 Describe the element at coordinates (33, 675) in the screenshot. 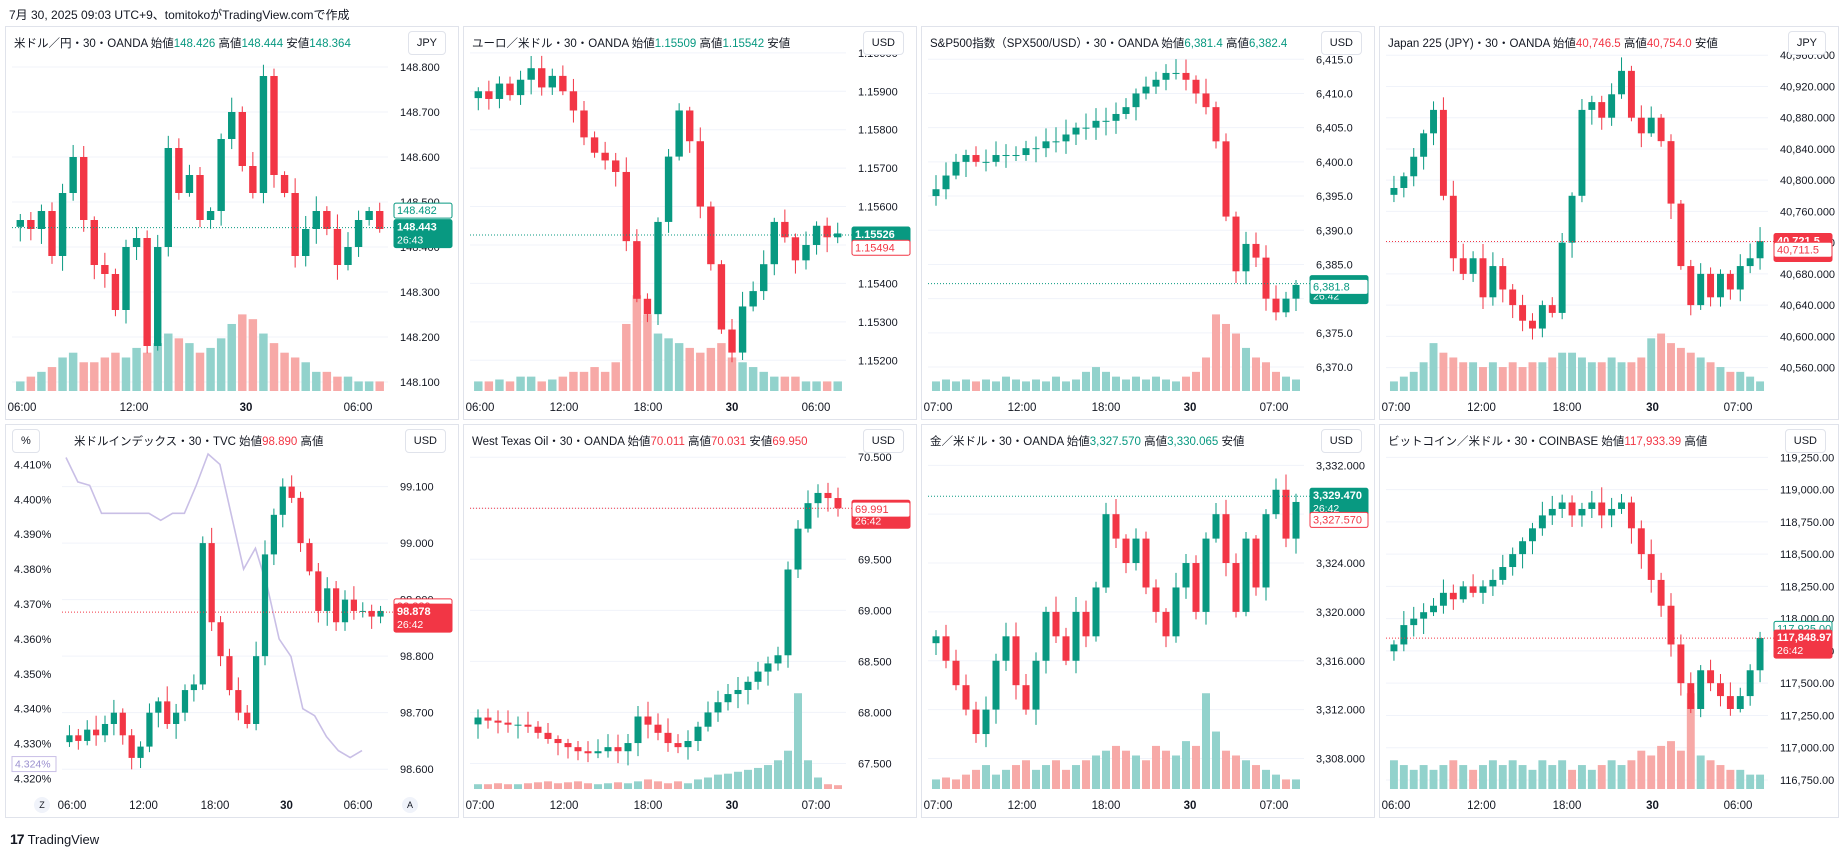

I see `left-tick-label: 4.350%` at that location.